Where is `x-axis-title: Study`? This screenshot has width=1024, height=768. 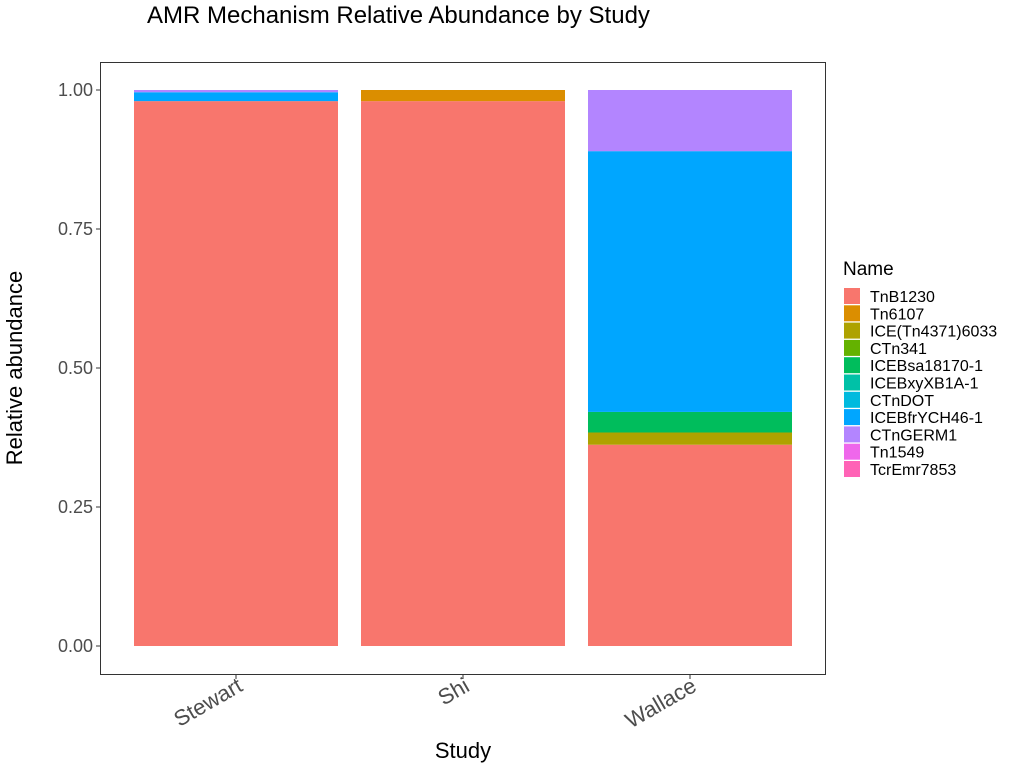
x-axis-title: Study is located at coordinates (463, 750).